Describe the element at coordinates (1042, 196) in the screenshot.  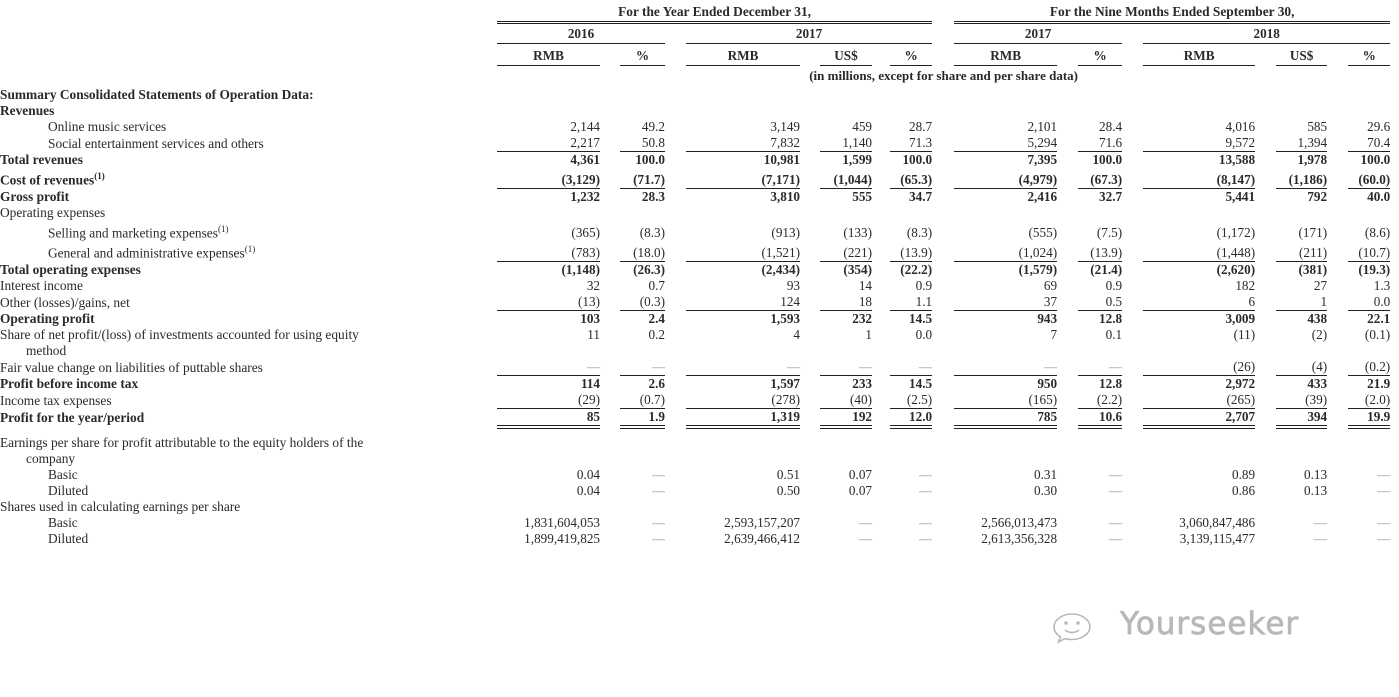
I see `cell-gross-profit-c6: 2,416` at that location.